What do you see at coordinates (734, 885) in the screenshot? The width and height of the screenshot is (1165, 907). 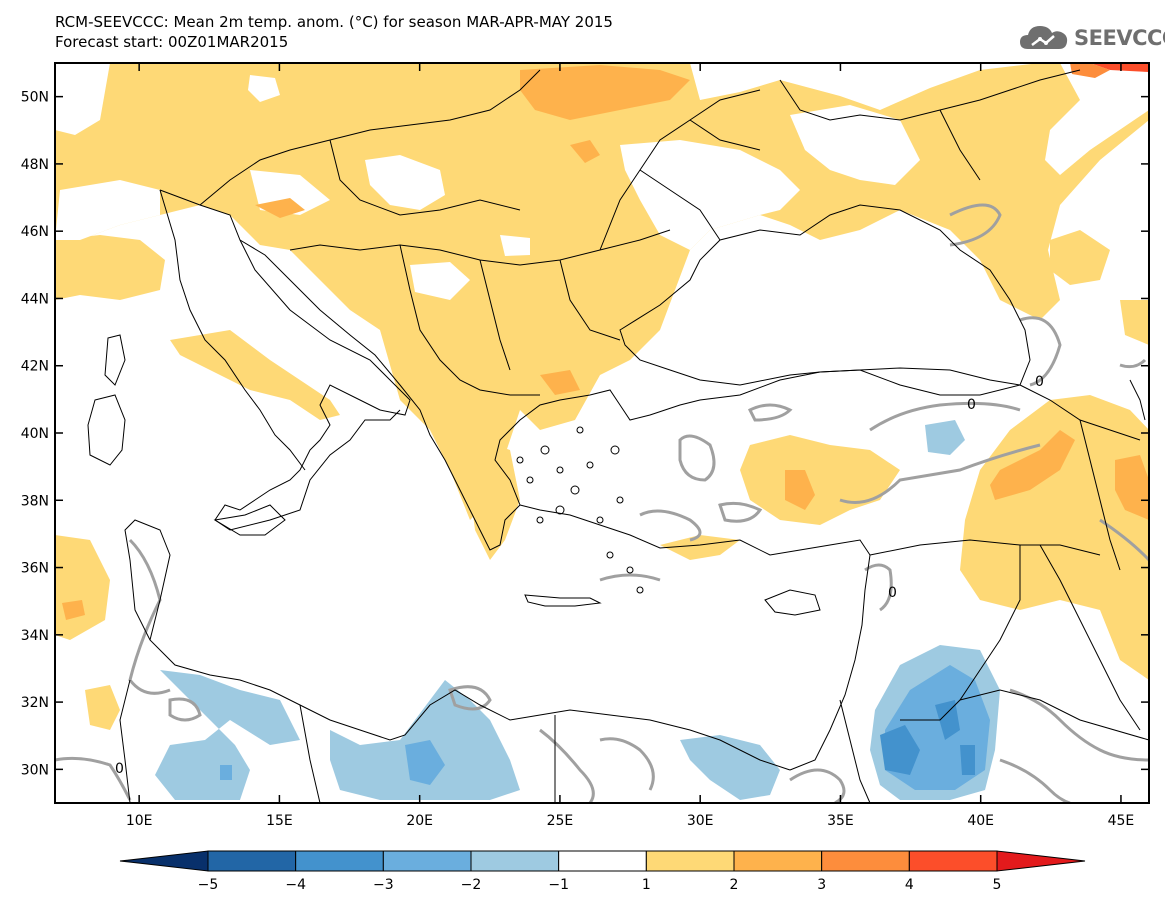 I see `colorbar-label: 2` at bounding box center [734, 885].